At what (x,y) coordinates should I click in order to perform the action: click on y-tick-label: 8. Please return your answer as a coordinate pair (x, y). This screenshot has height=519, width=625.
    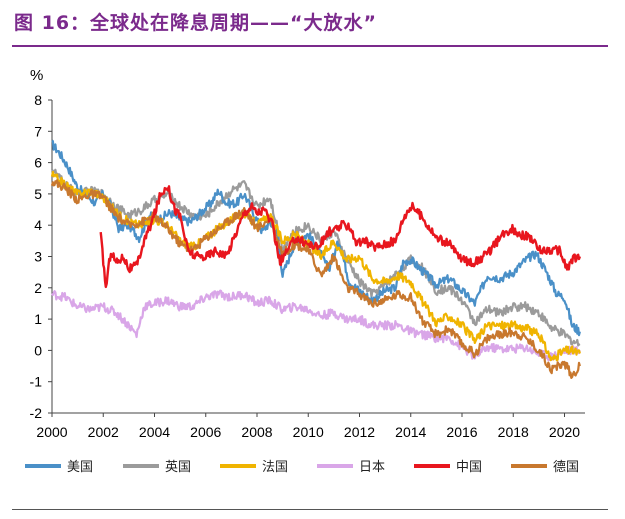
    Looking at the image, I should click on (38, 100).